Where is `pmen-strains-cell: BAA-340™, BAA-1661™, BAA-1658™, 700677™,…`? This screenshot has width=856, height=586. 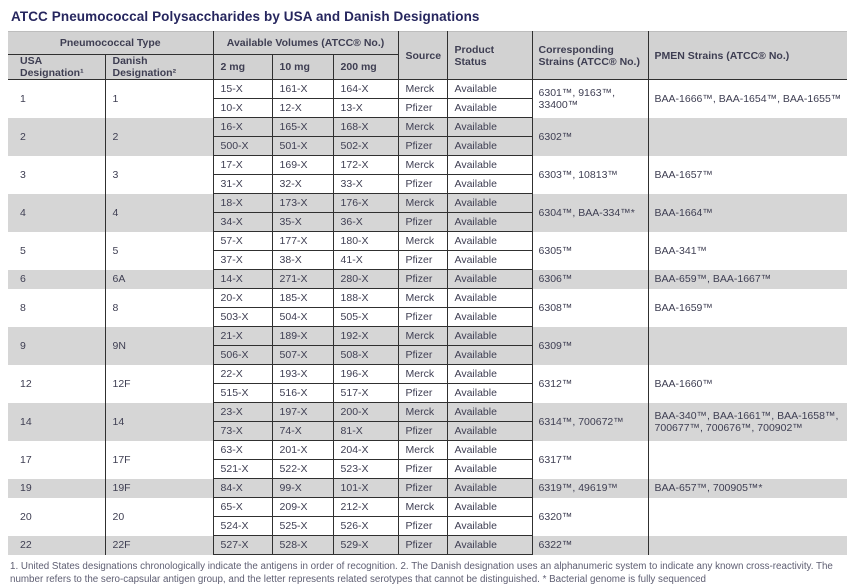 pmen-strains-cell: BAA-340™, BAA-1661™, BAA-1658™, 700677™,… is located at coordinates (747, 422).